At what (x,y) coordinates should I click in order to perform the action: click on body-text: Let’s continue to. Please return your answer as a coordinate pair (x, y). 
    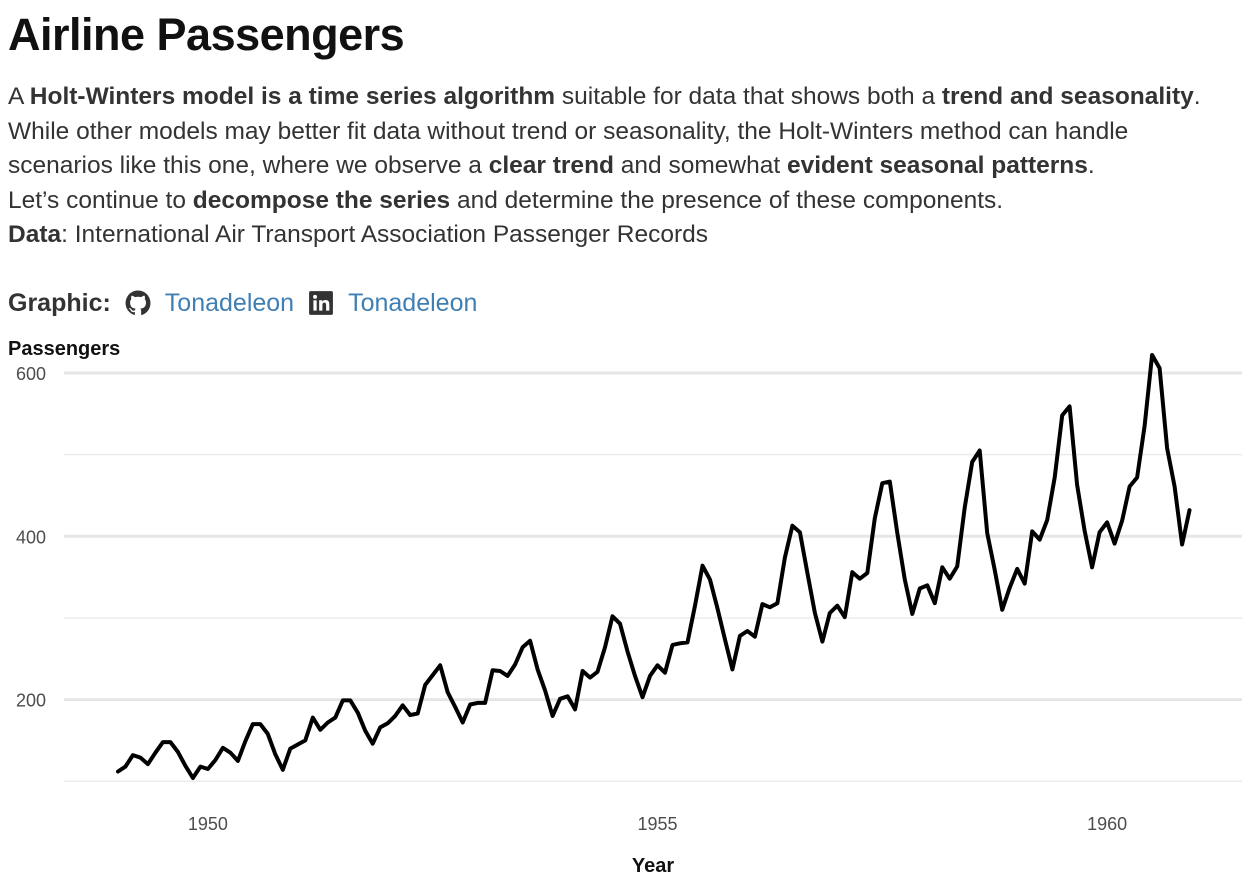
    Looking at the image, I should click on (100, 200).